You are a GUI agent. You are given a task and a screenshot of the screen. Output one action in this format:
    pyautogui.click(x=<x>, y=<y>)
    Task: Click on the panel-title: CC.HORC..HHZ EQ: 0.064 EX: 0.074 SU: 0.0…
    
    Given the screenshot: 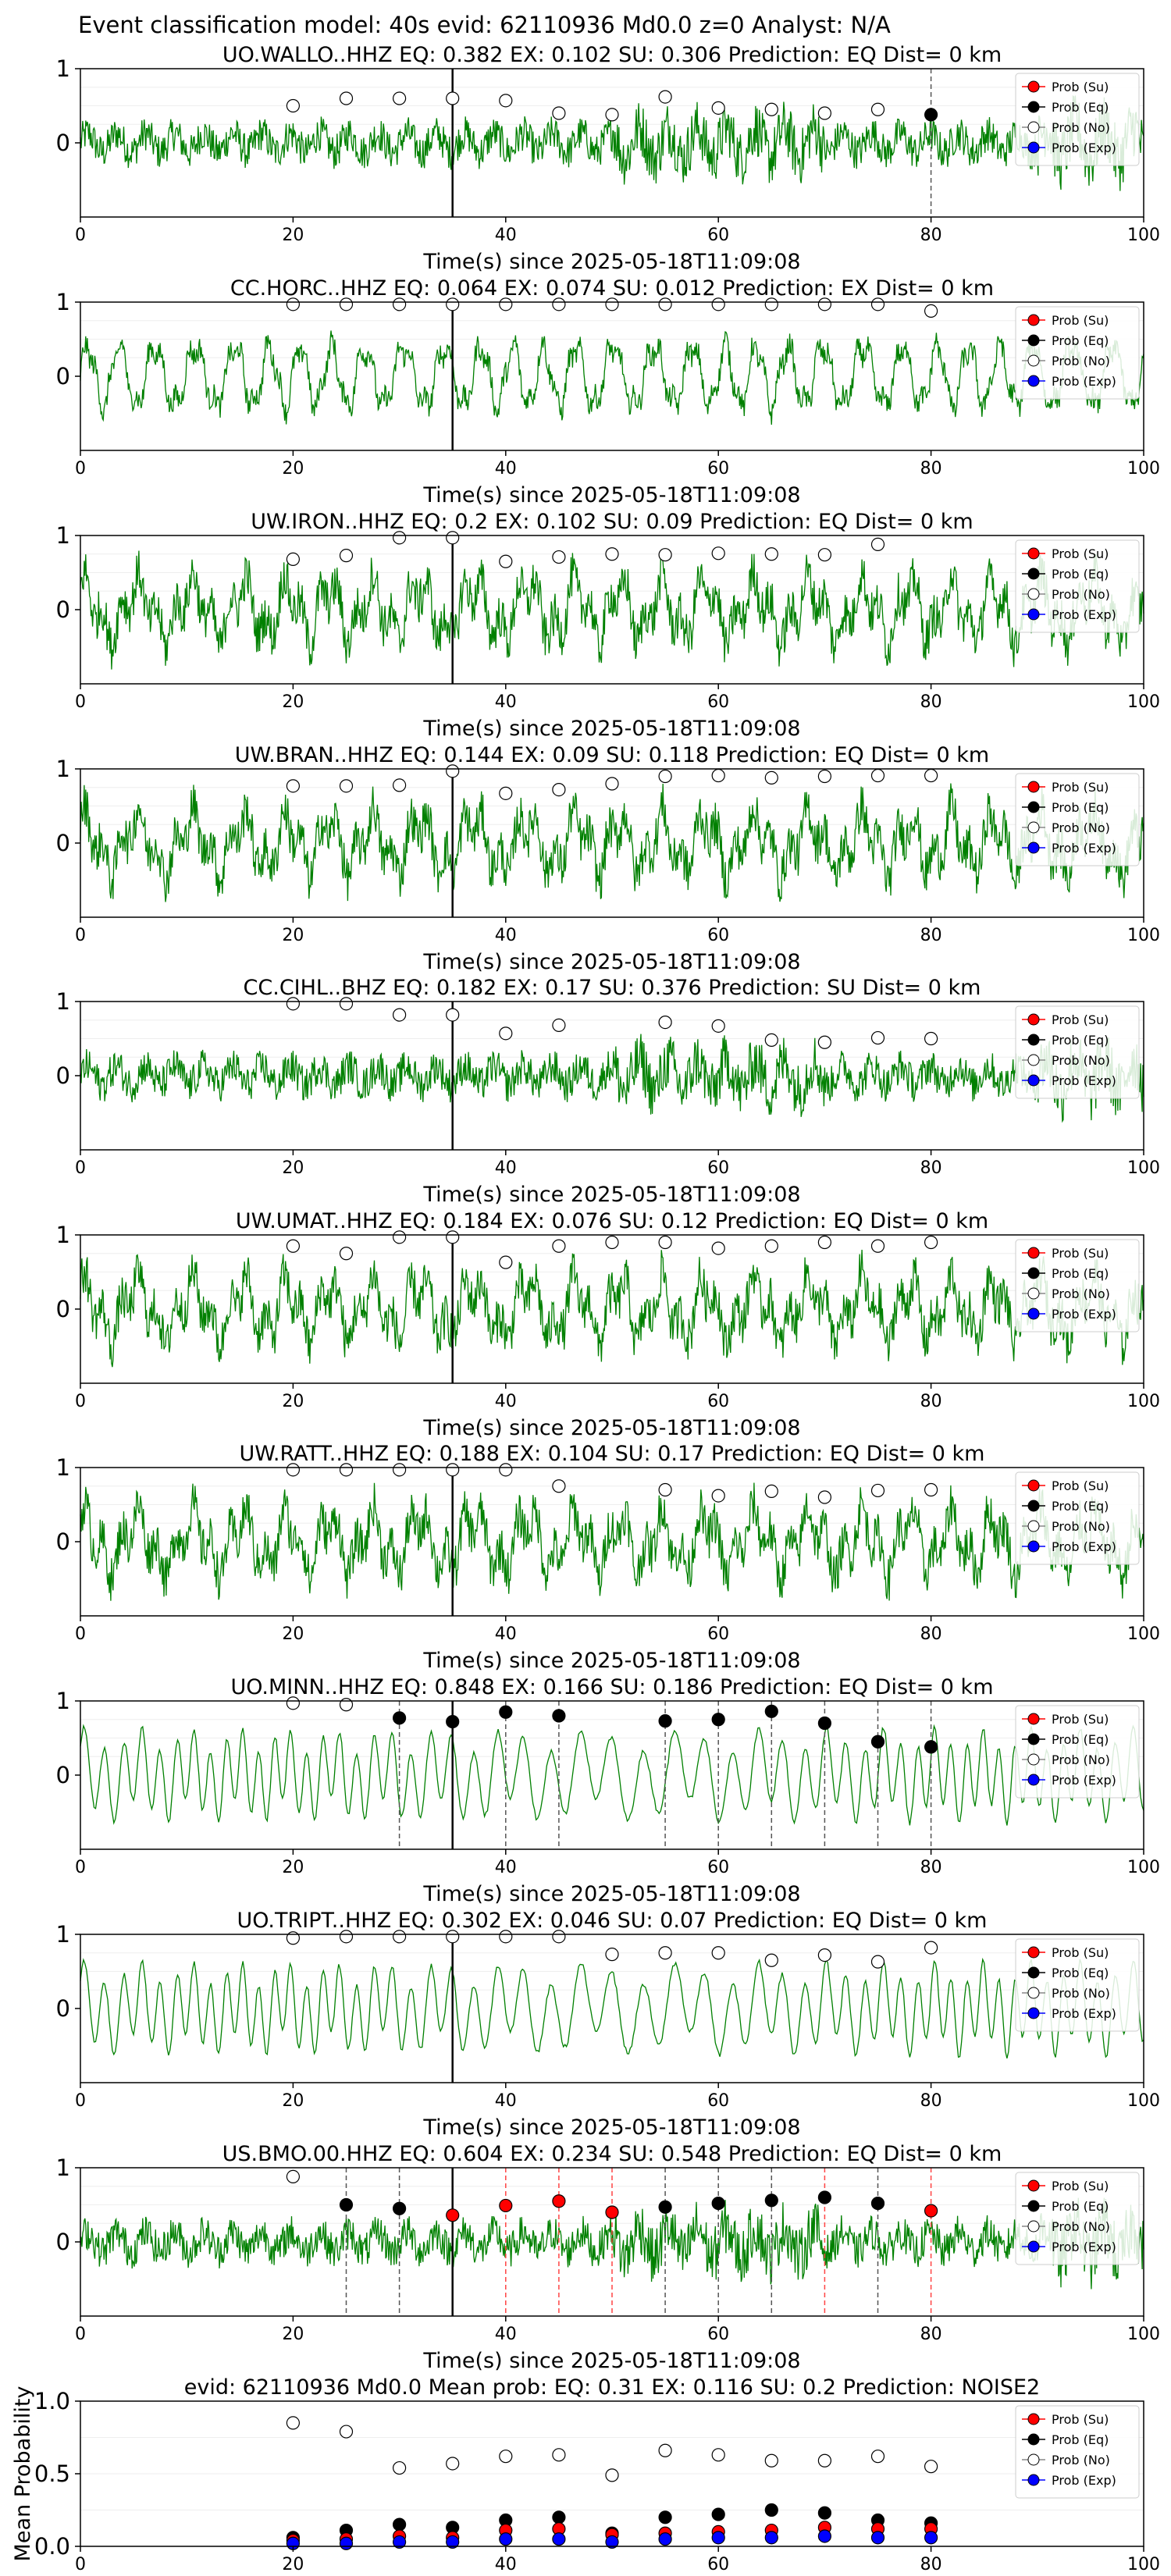 What is the action you would take?
    pyautogui.click(x=612, y=288)
    